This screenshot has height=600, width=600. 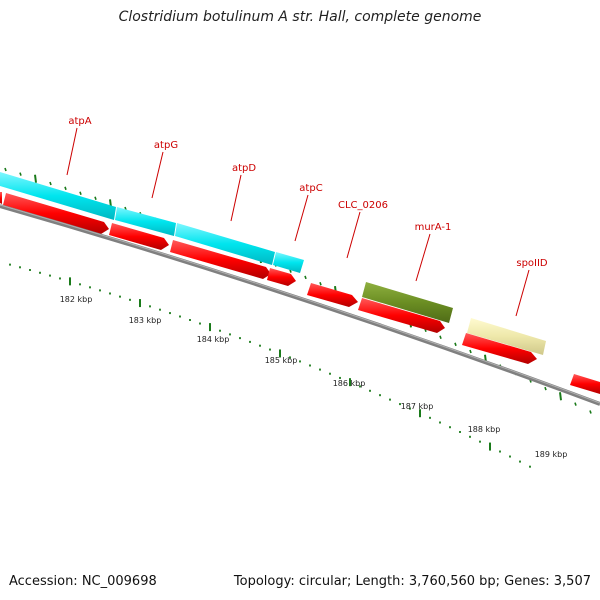 I want to click on feature-spoIID, so click(x=506, y=336).